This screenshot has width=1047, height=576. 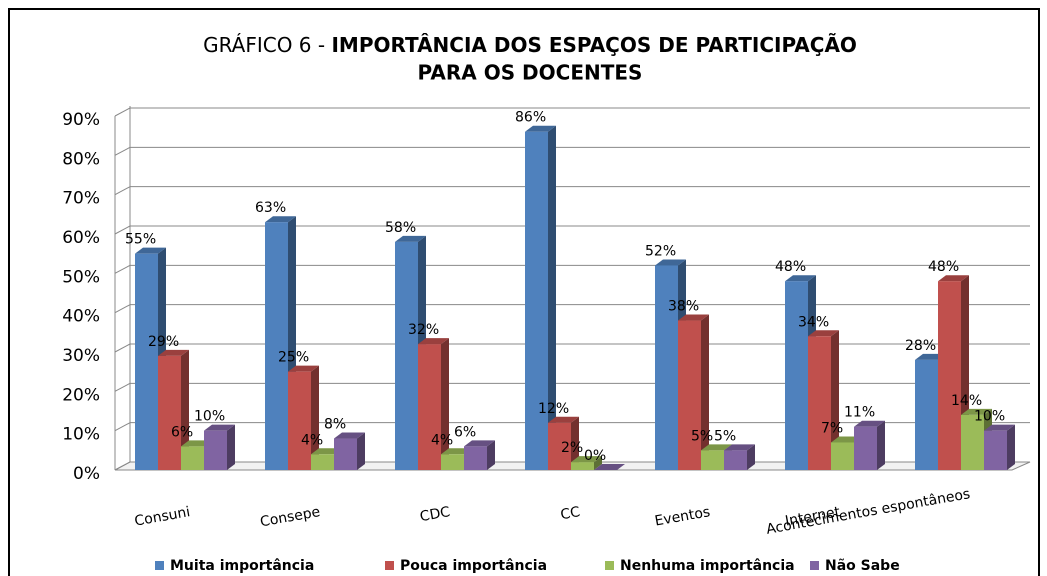 What do you see at coordinates (81, 356) in the screenshot?
I see `y-tick-label: 30%` at bounding box center [81, 356].